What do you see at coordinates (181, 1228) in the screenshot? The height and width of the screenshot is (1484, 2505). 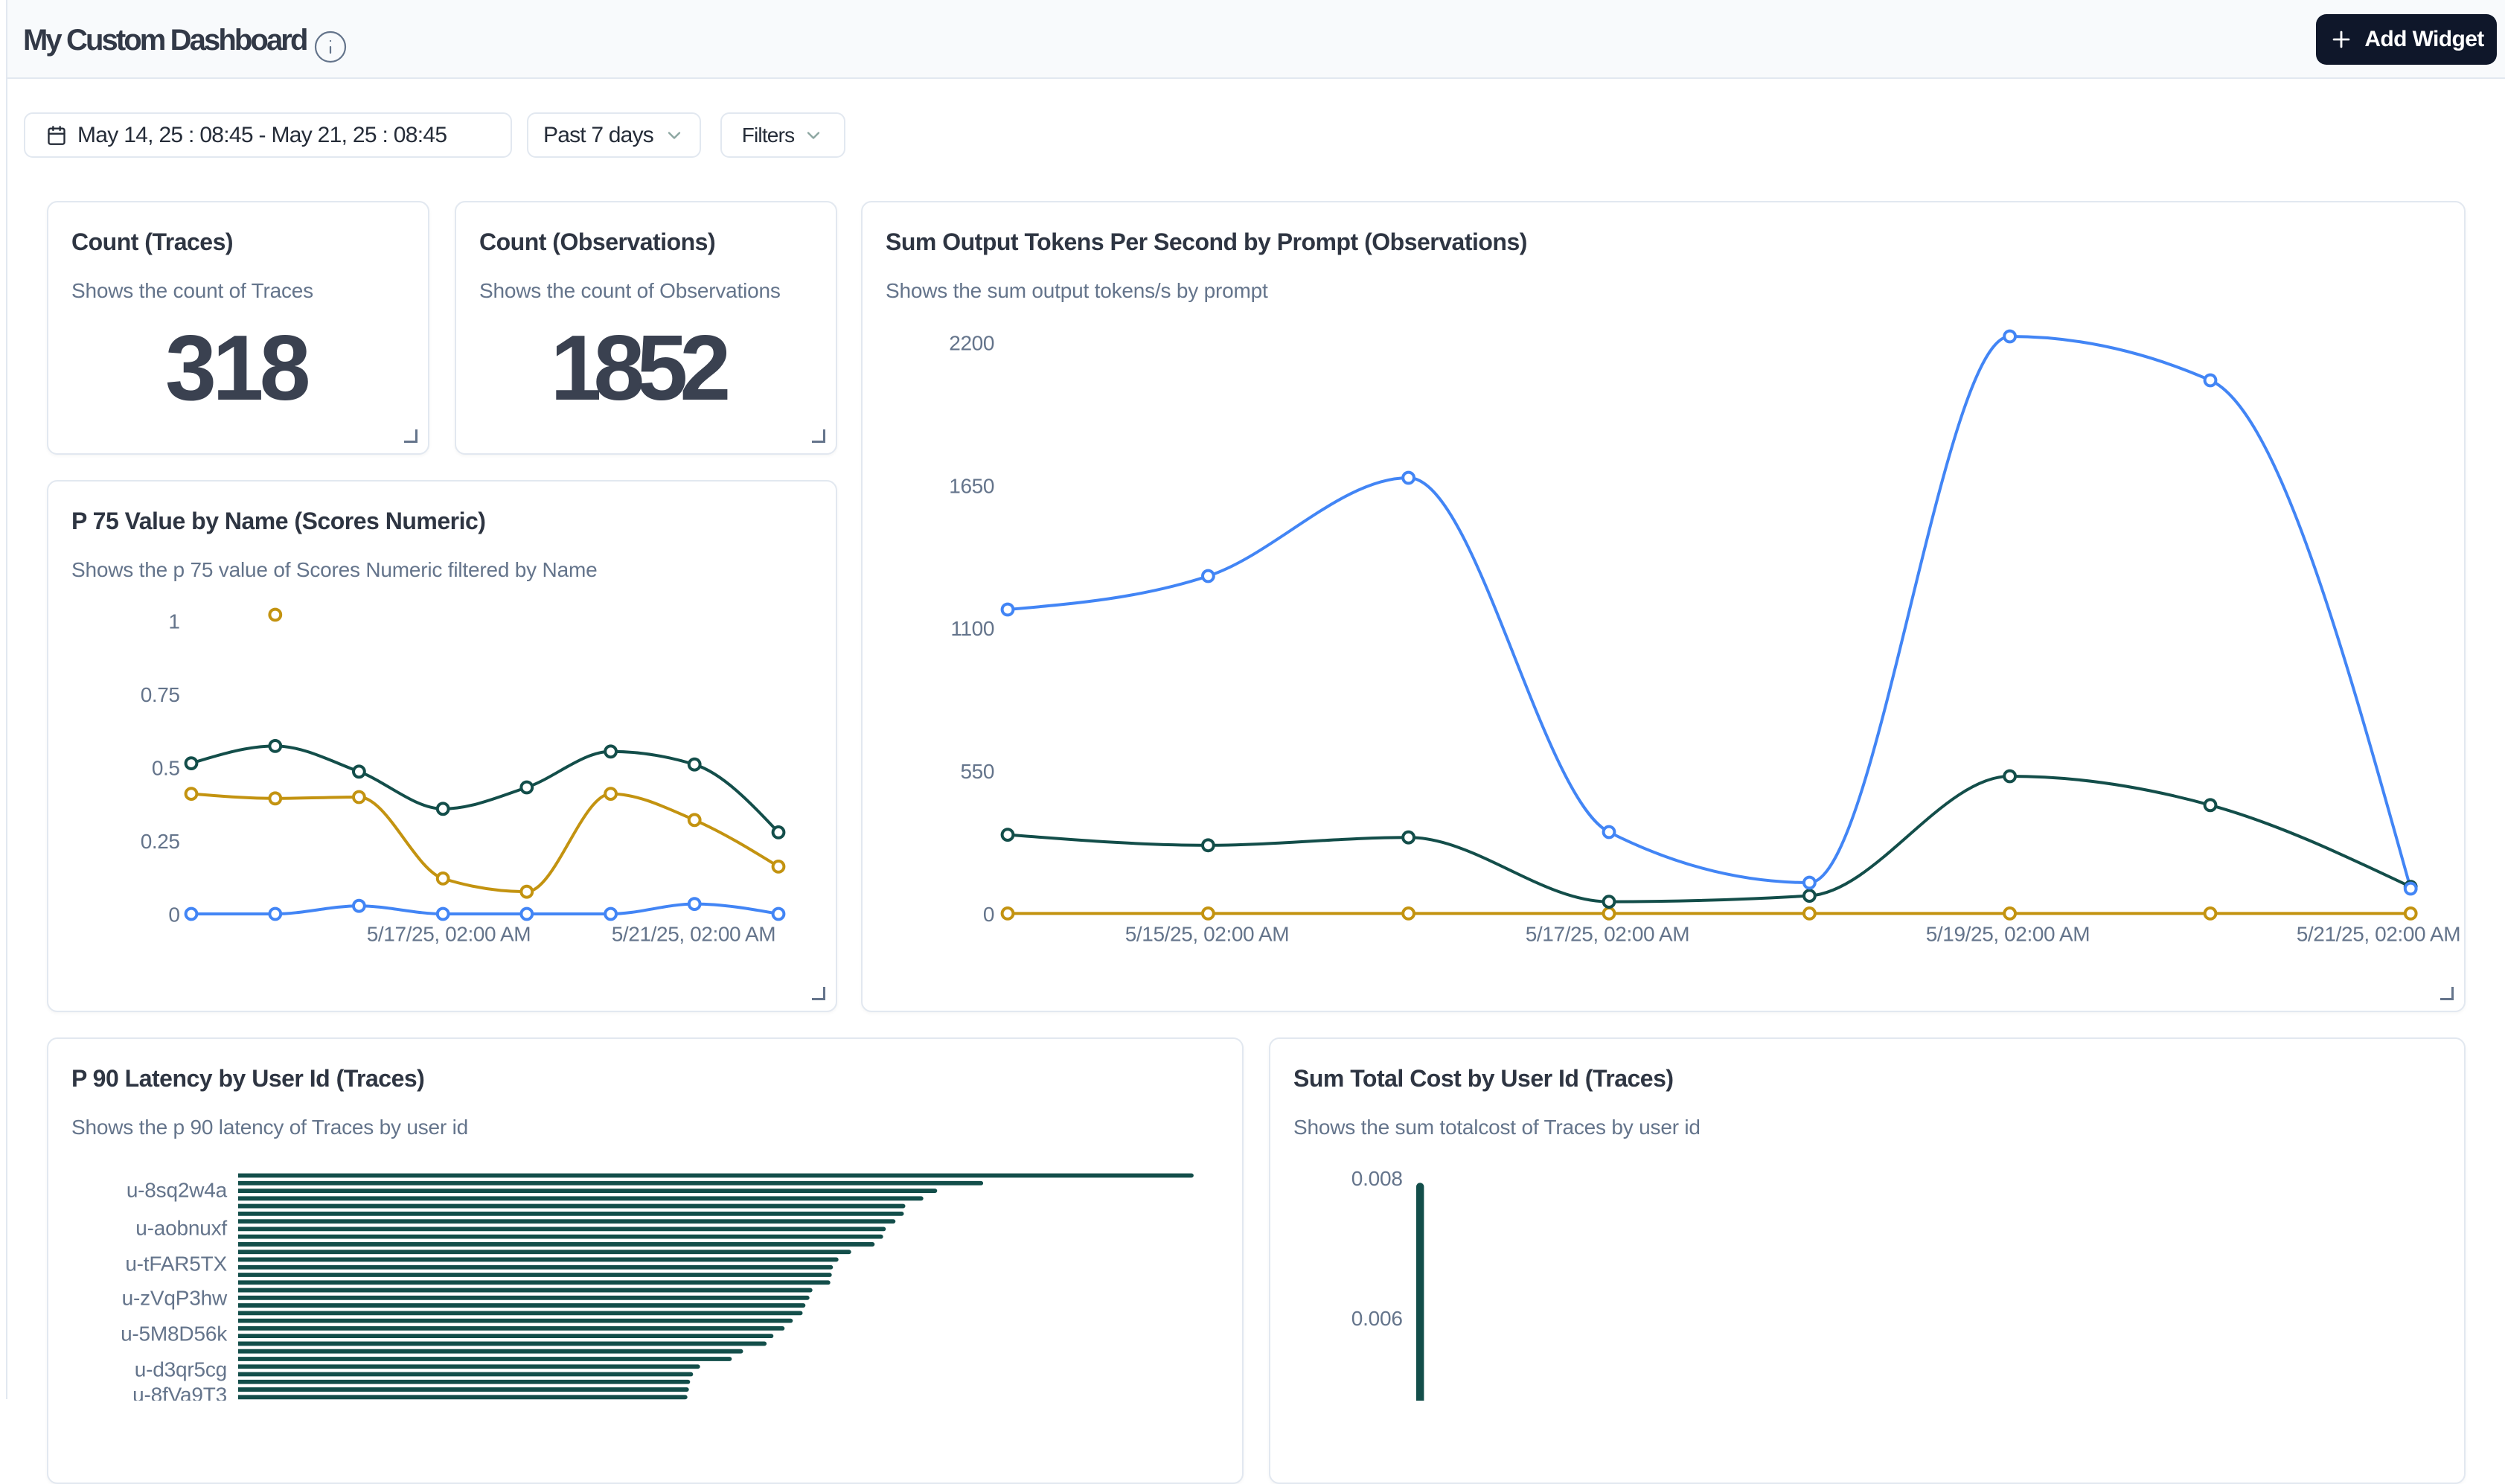 I see `svg-text: u-aobnuxf` at bounding box center [181, 1228].